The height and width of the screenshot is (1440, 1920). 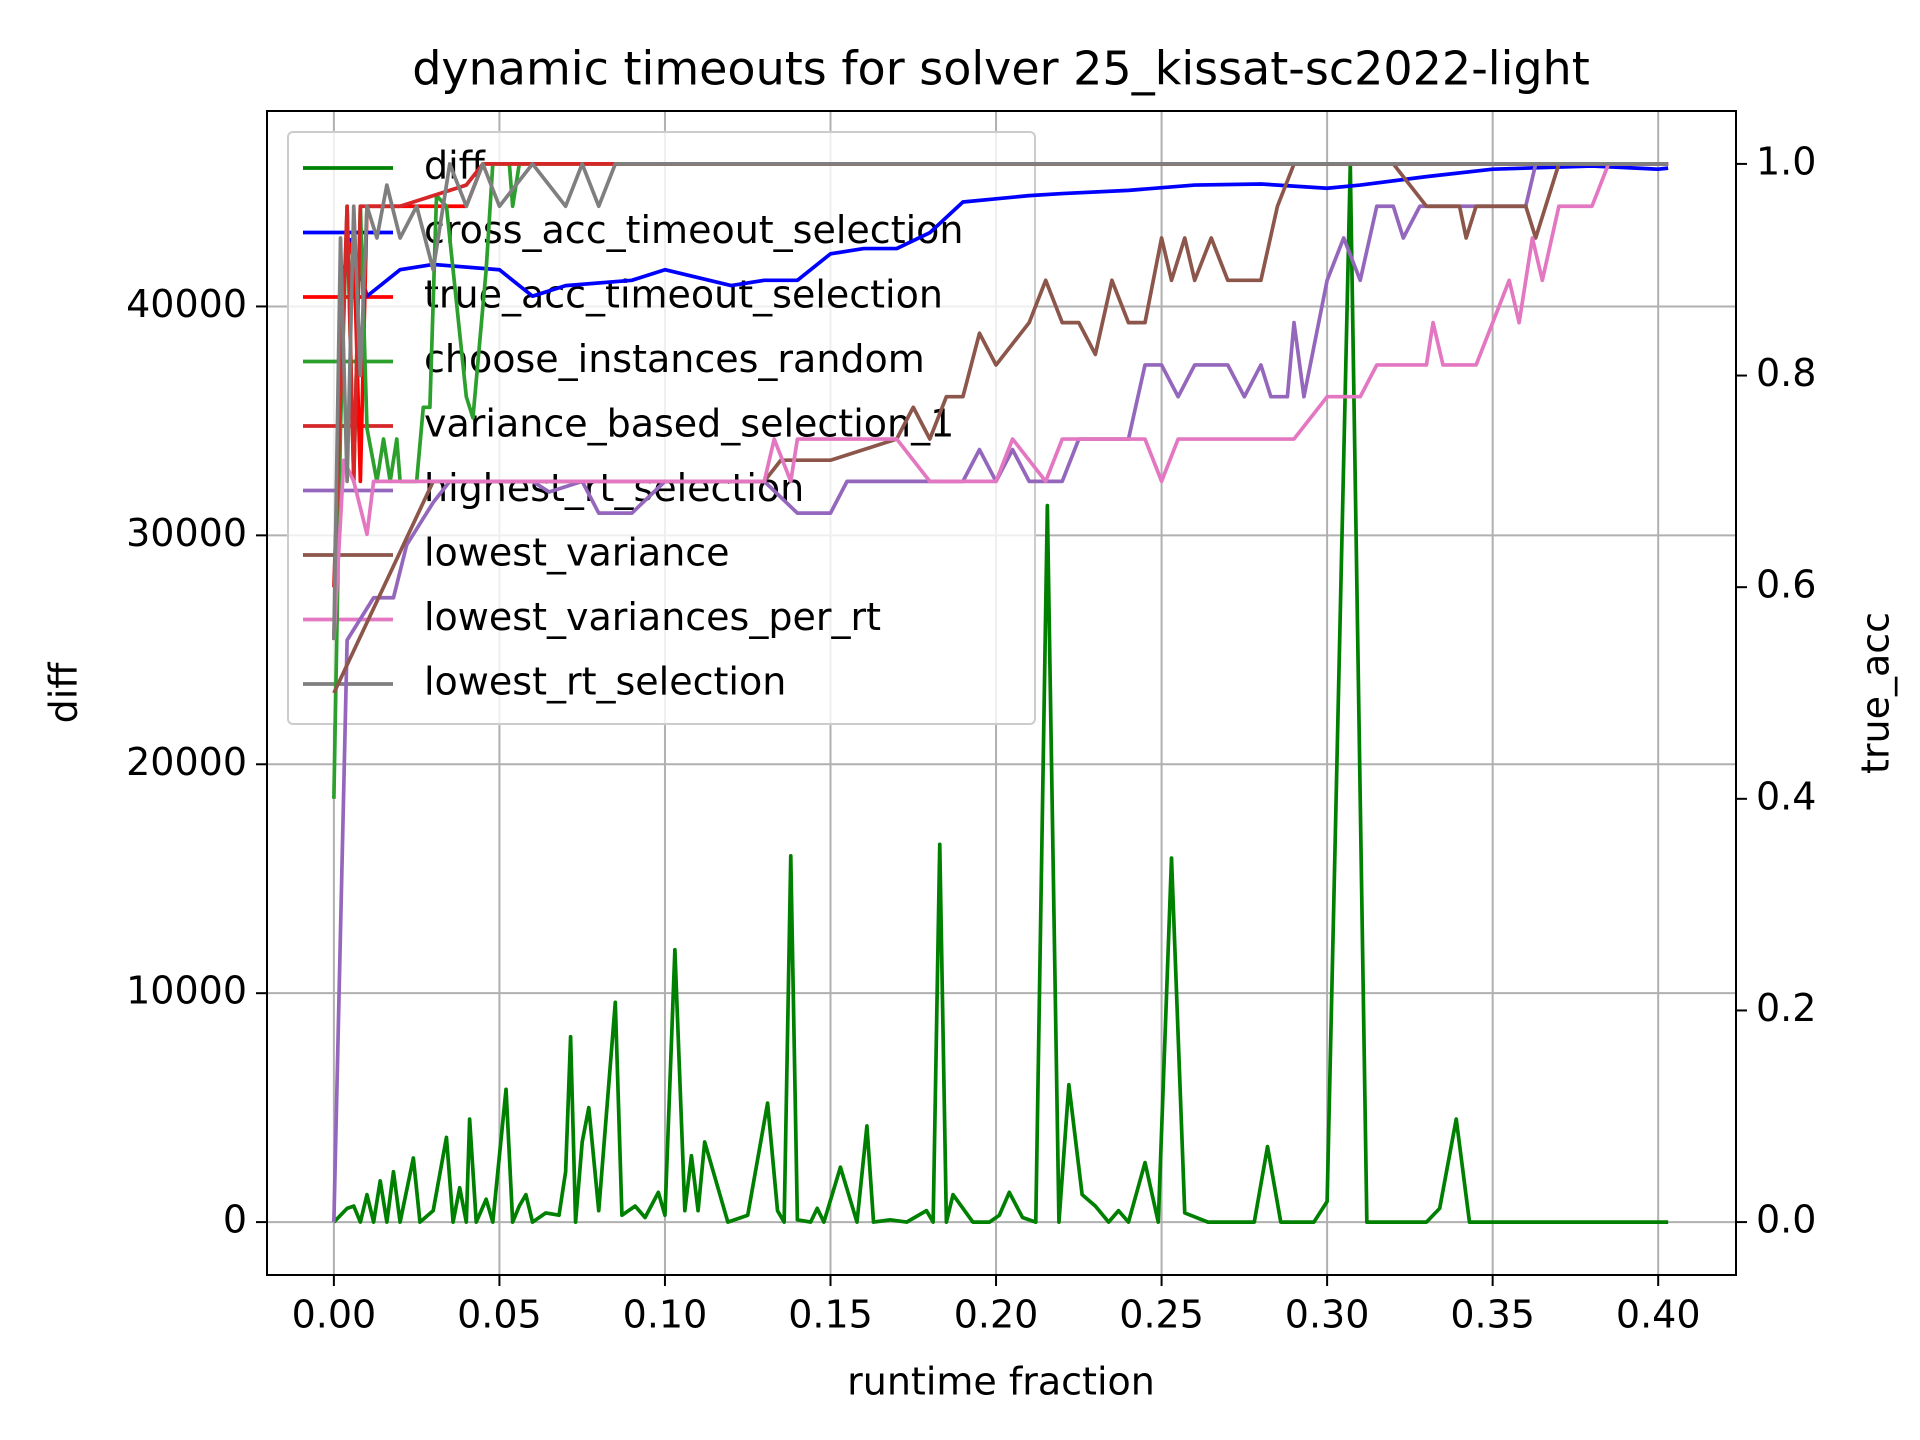 What do you see at coordinates (1001, 1382) in the screenshot?
I see `x-axis-label: runtime fraction` at bounding box center [1001, 1382].